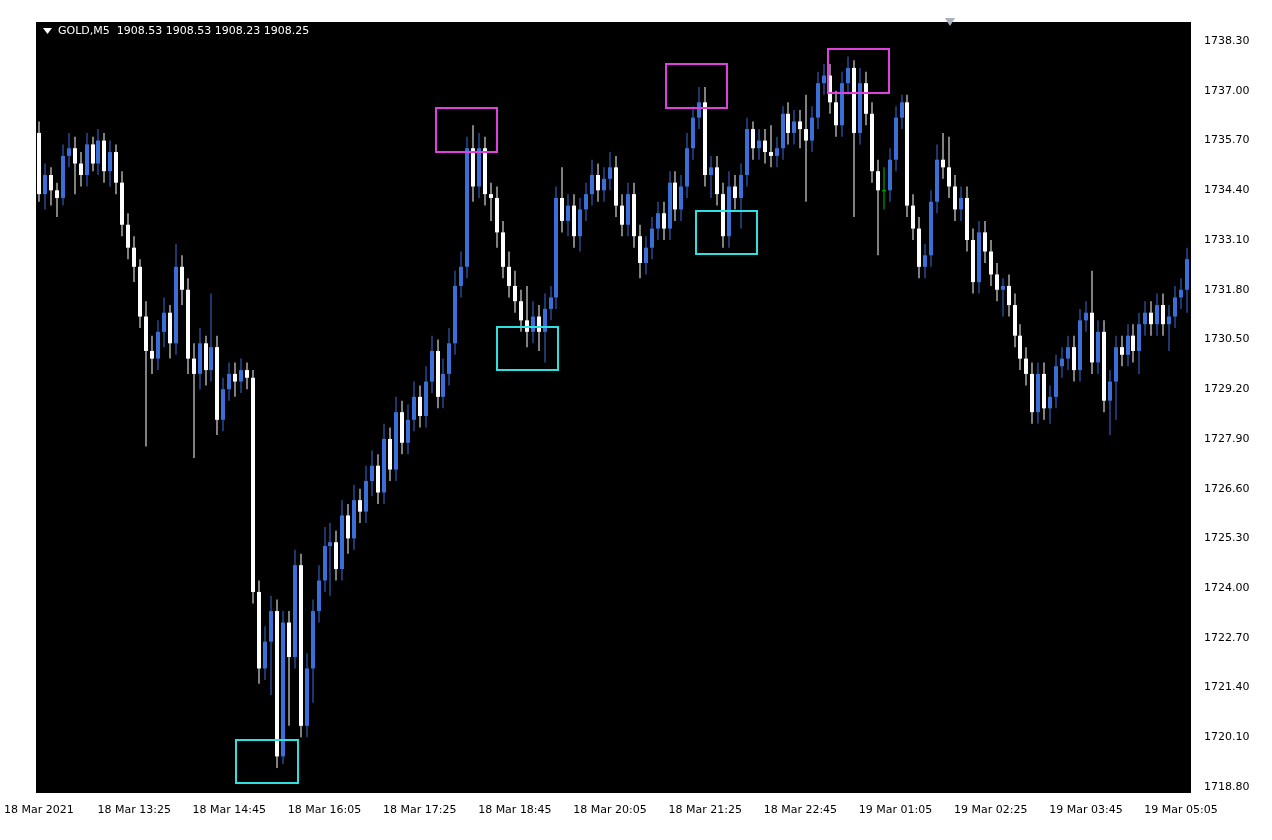  I want to click on x-tick-label: 18 Mar 21:25, so click(705, 810).